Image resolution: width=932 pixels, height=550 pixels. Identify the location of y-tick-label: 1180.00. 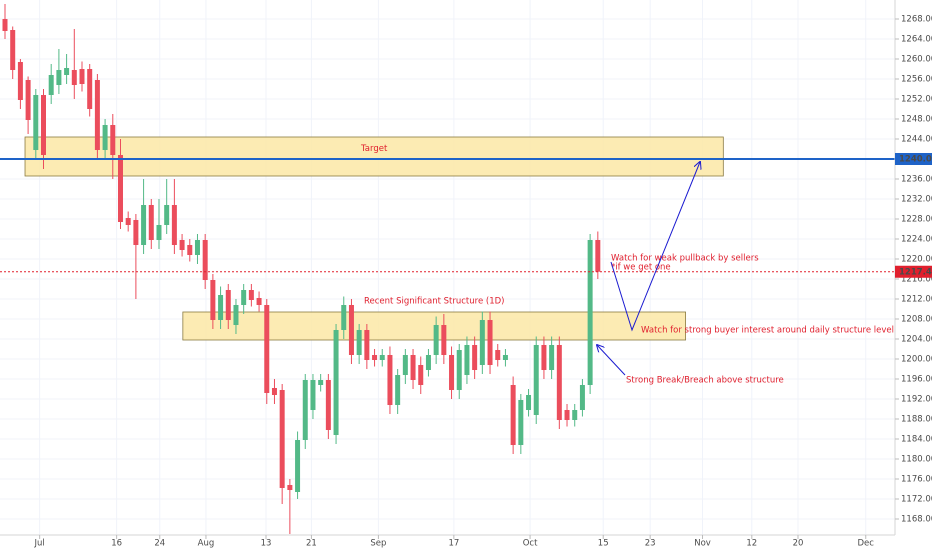
(916, 460).